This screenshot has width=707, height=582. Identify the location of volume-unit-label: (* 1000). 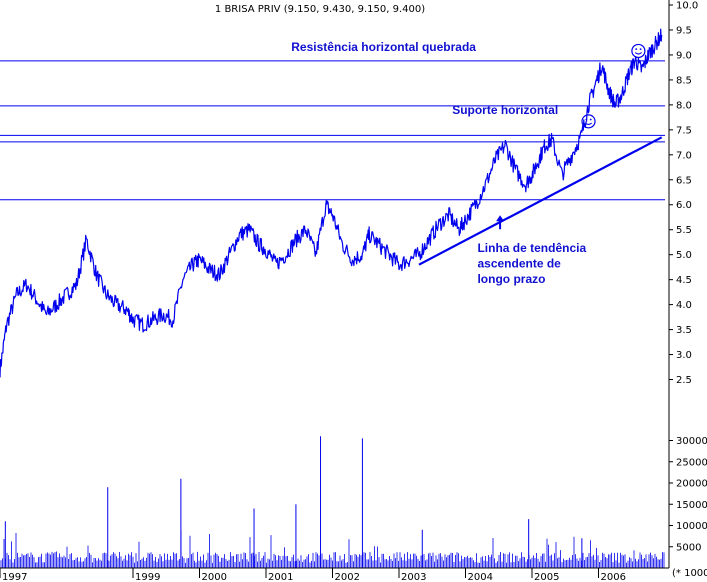
(689, 573).